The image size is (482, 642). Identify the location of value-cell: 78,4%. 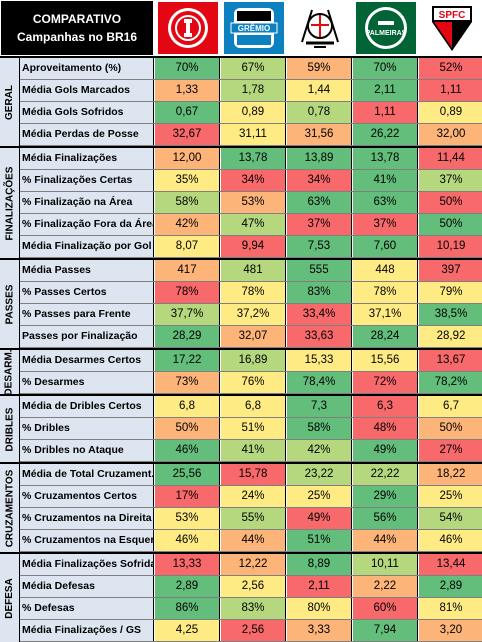
(319, 382).